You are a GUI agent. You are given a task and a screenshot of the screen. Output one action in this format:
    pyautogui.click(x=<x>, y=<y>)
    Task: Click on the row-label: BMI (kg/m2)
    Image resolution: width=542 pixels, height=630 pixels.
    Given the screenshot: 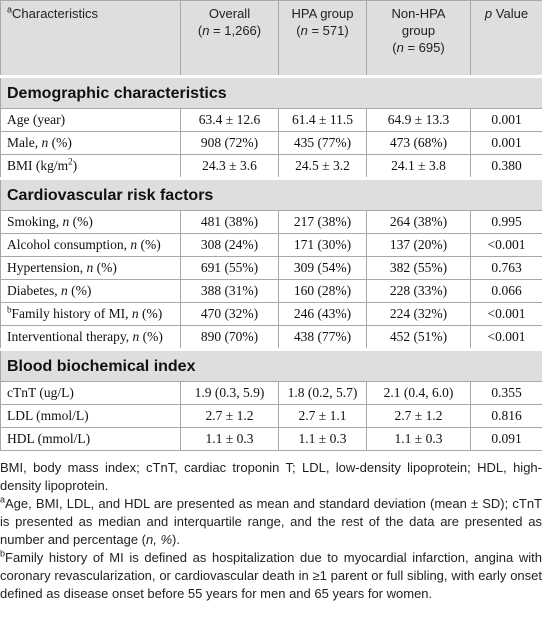 What is the action you would take?
    pyautogui.click(x=90, y=166)
    